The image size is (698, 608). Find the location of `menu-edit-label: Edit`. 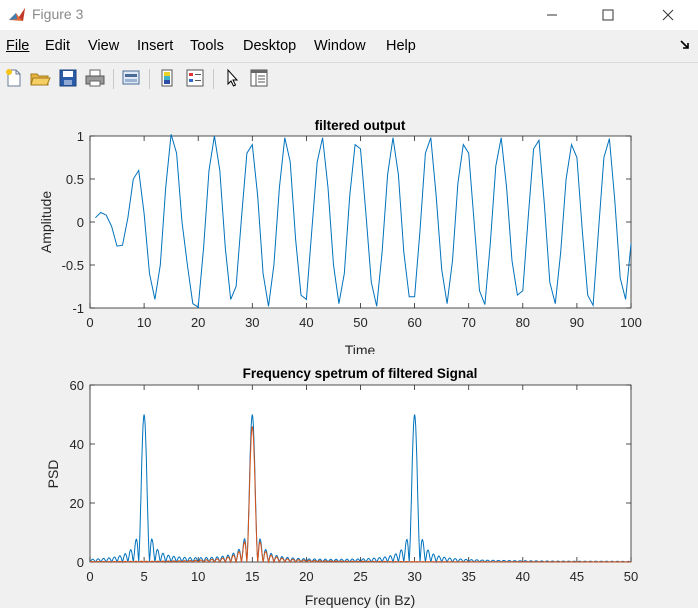

menu-edit-label: Edit is located at coordinates (57, 46).